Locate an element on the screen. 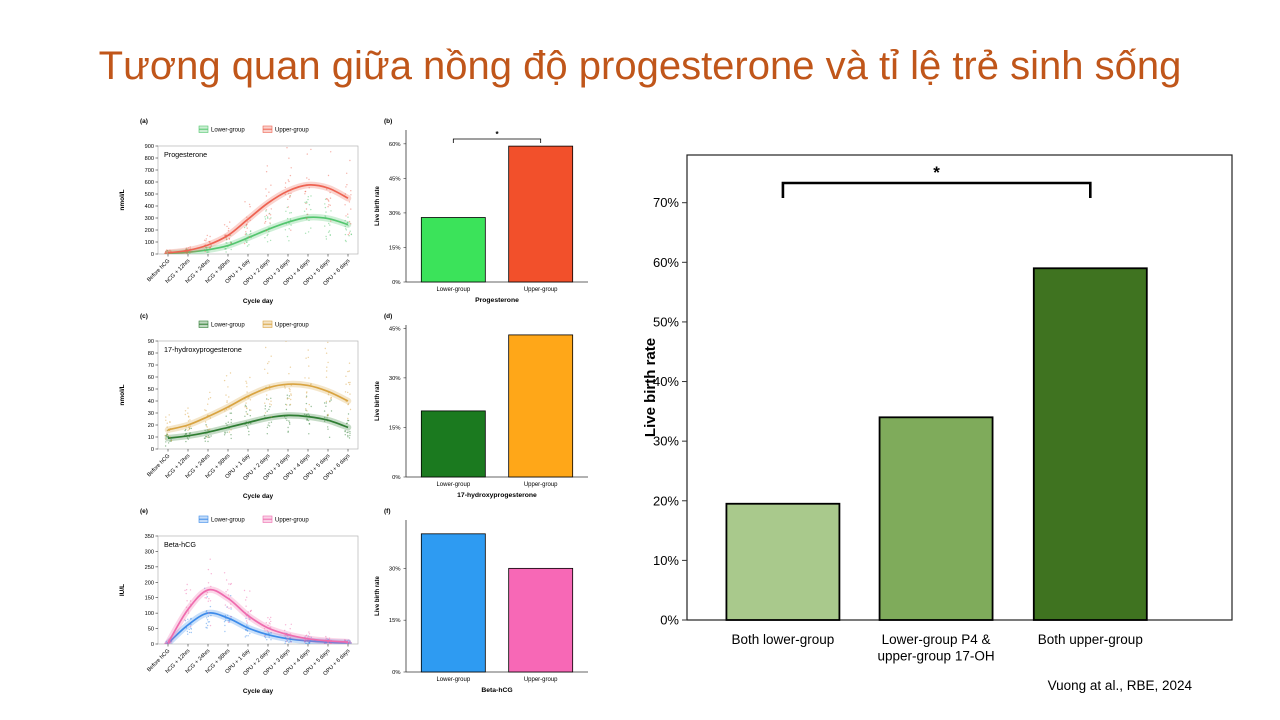  y-axis-title: IU/L is located at coordinates (122, 590).